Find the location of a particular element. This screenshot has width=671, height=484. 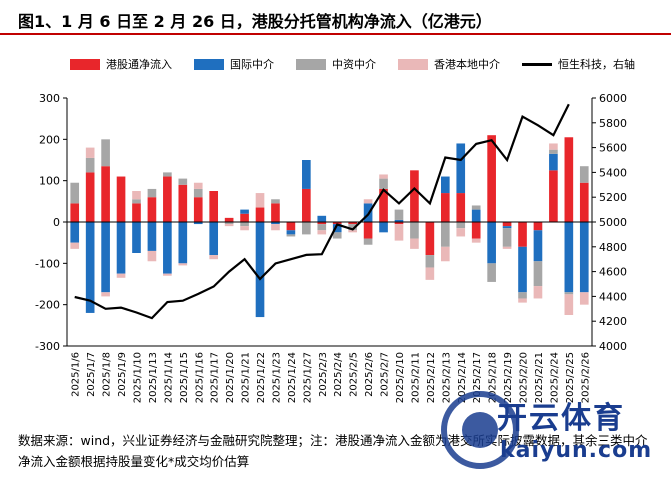

y-tick-label: -200 is located at coordinates (47, 305).